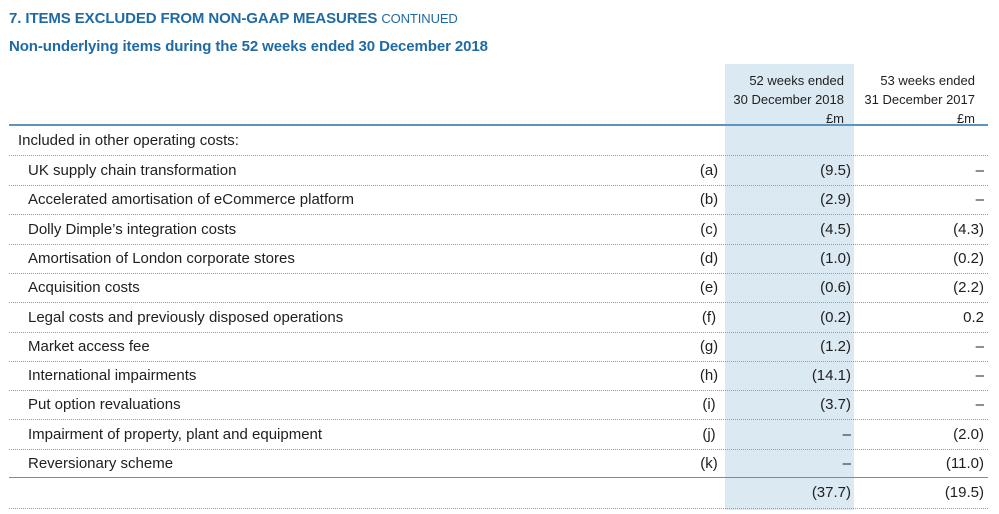 The width and height of the screenshot is (999, 514). I want to click on column-header-line1: 53 weeks ended, so click(927, 80).